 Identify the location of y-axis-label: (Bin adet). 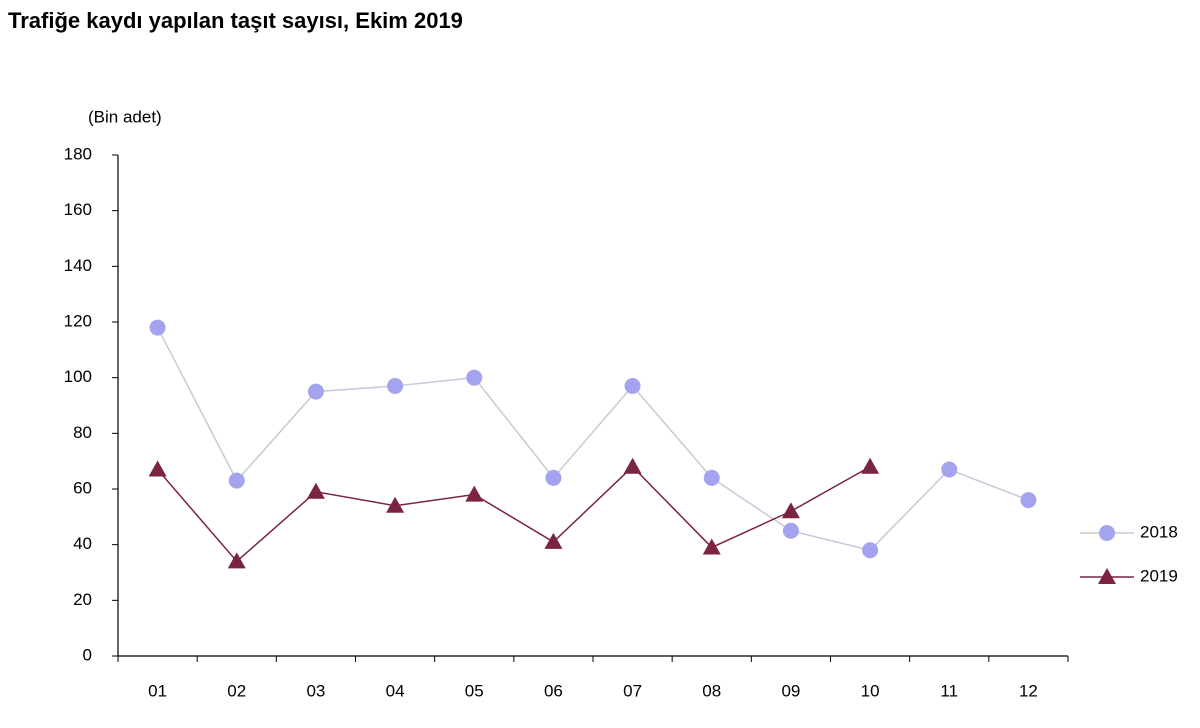
(125, 116).